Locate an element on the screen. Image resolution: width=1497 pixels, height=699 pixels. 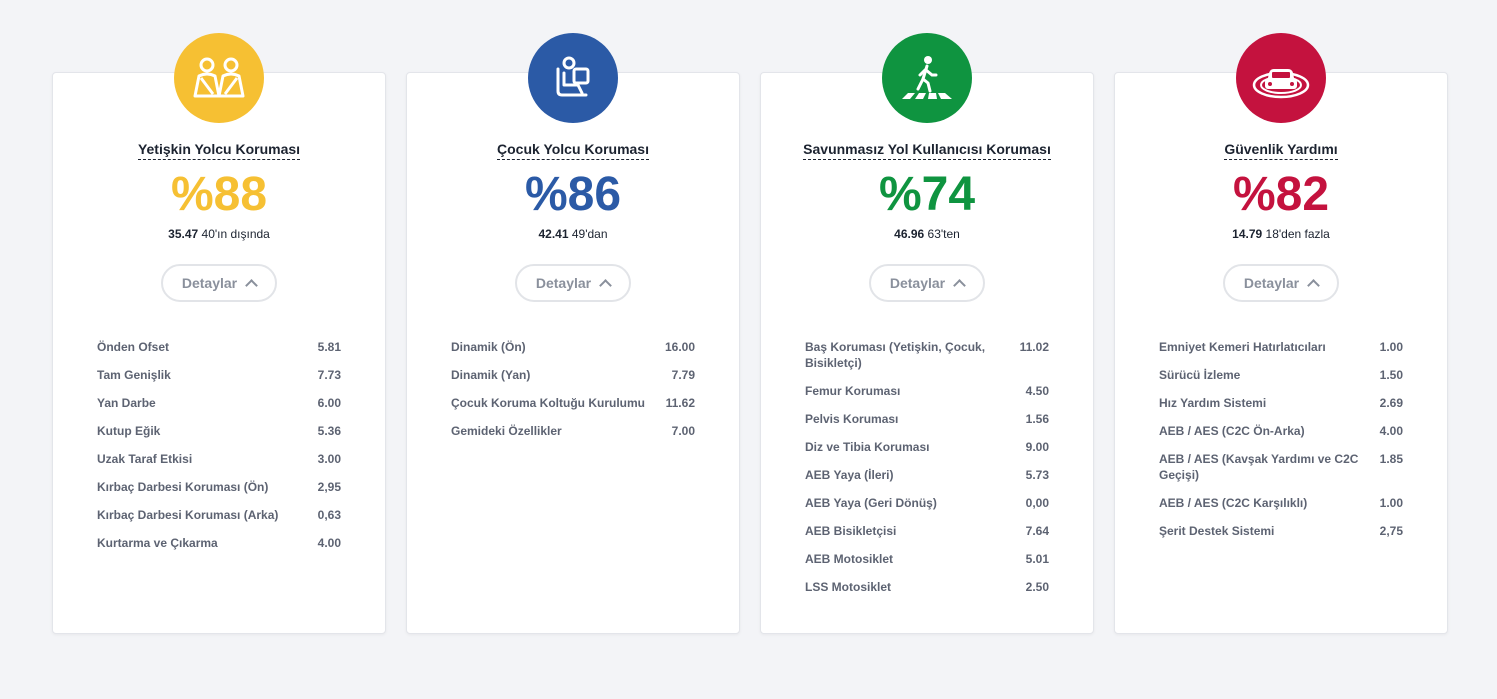
score-subtext: 35.47 40'ın dışında is located at coordinates (219, 234).